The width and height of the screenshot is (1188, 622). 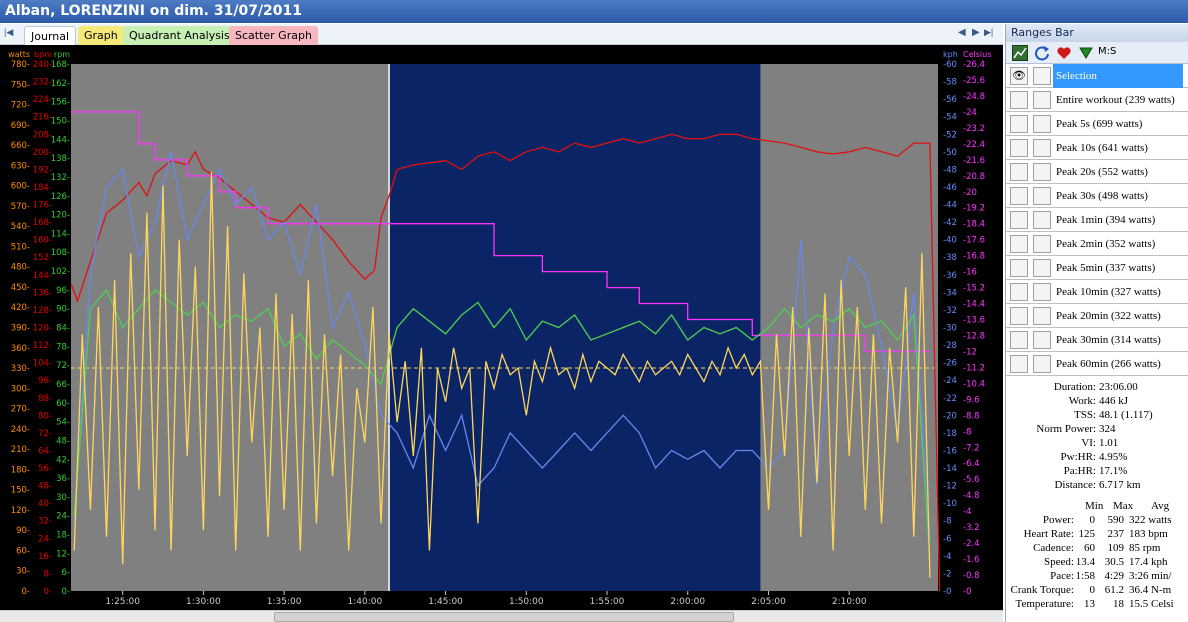 What do you see at coordinates (101, 35) in the screenshot?
I see `tab-graph: Graph` at bounding box center [101, 35].